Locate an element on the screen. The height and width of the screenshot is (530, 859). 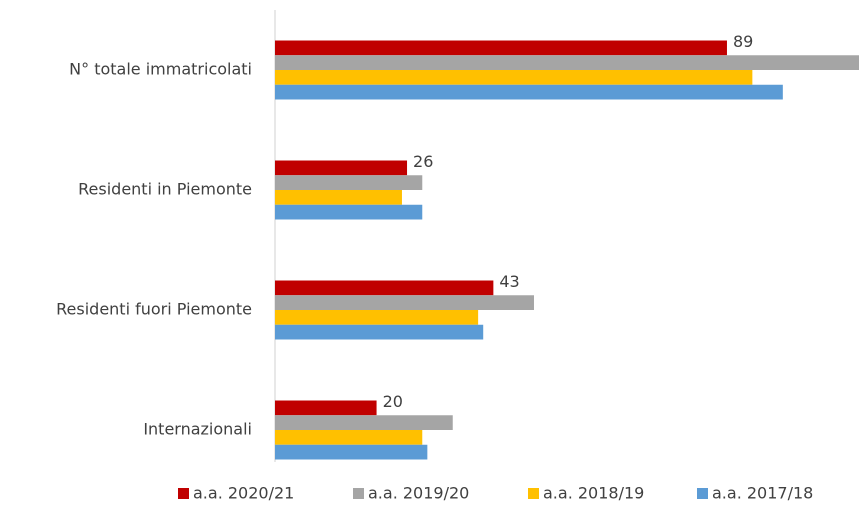
data-label: 20 is located at coordinates (393, 401).